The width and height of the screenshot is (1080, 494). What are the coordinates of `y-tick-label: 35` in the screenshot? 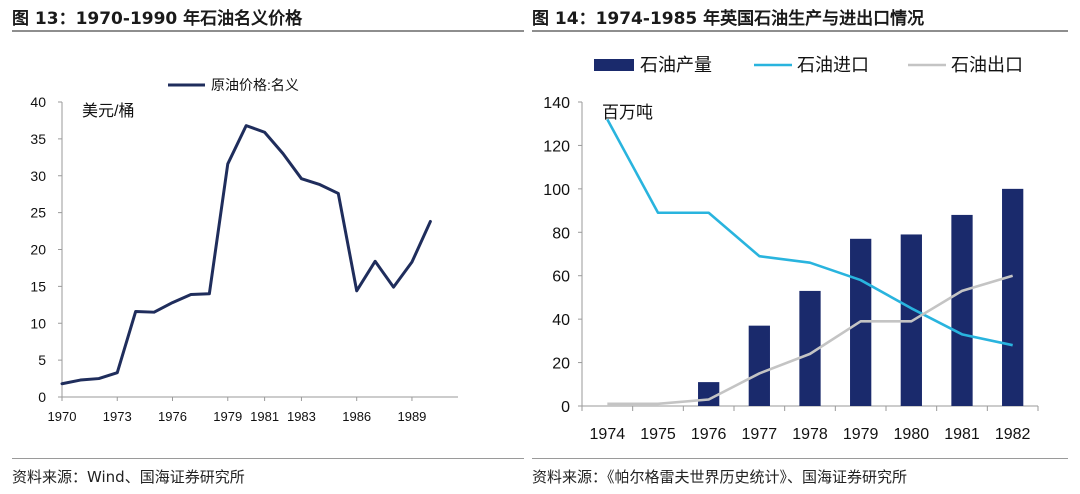 It's located at (38, 139).